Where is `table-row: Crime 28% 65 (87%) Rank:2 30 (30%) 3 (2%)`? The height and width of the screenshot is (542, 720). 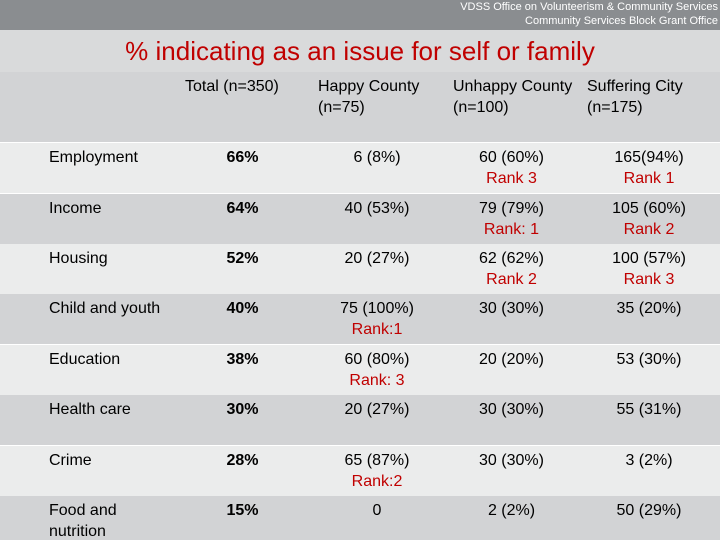
table-row: Crime 28% 65 (87%) Rank:2 30 (30%) 3 (2%) is located at coordinates (360, 471).